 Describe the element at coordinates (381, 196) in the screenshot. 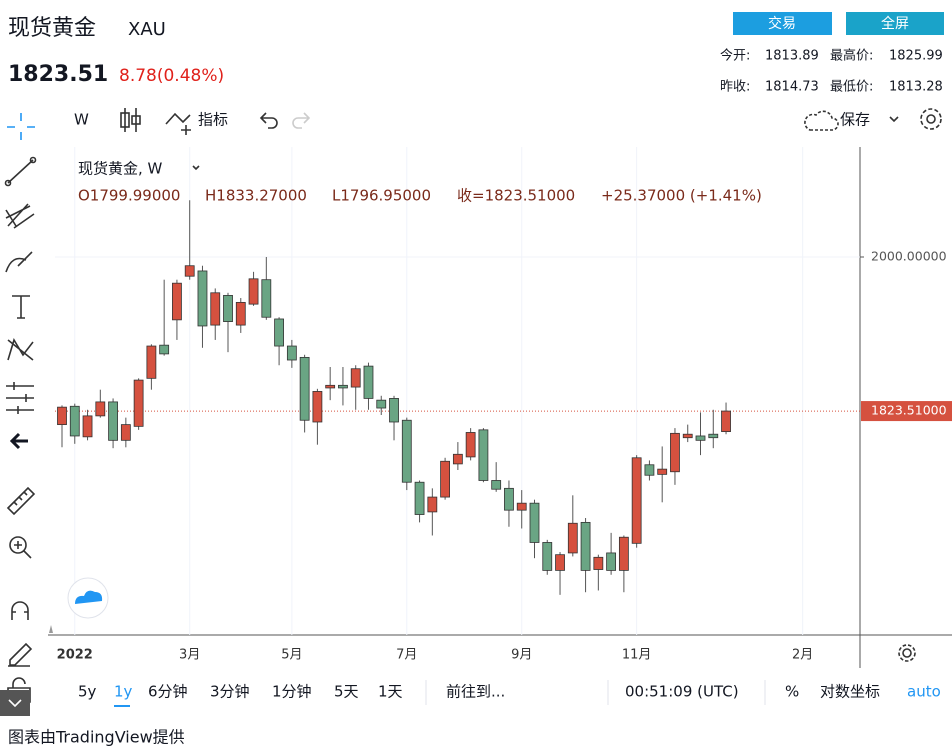

I see `legend-value: L1796.95000` at that location.